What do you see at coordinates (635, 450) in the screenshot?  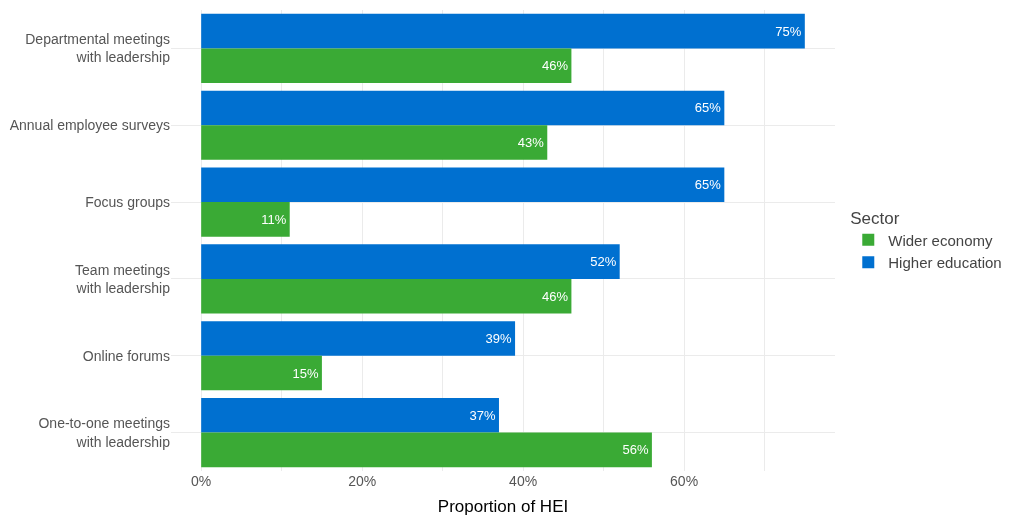 I see `data-label: 56%` at bounding box center [635, 450].